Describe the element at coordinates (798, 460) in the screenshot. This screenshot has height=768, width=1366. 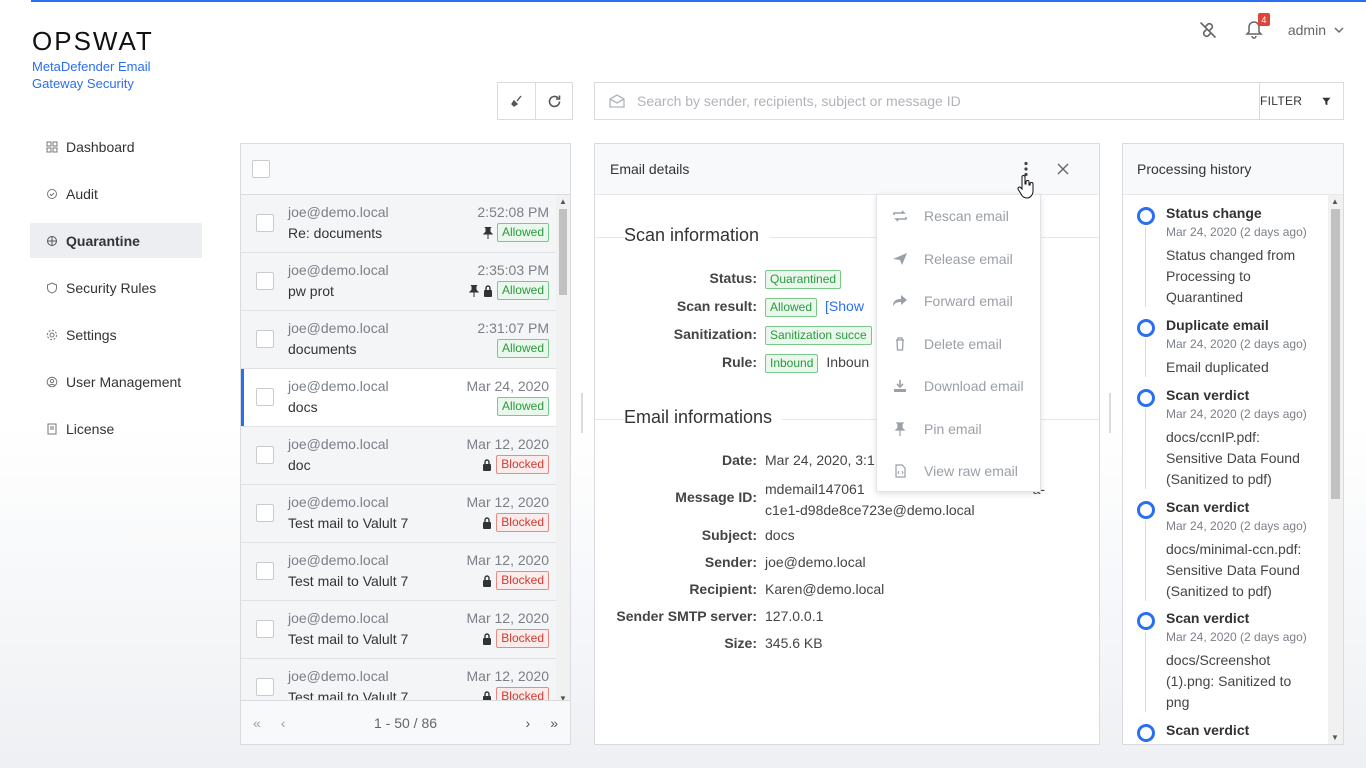
I see `date-row: Date: Mar 24, 2020, 3:1` at that location.